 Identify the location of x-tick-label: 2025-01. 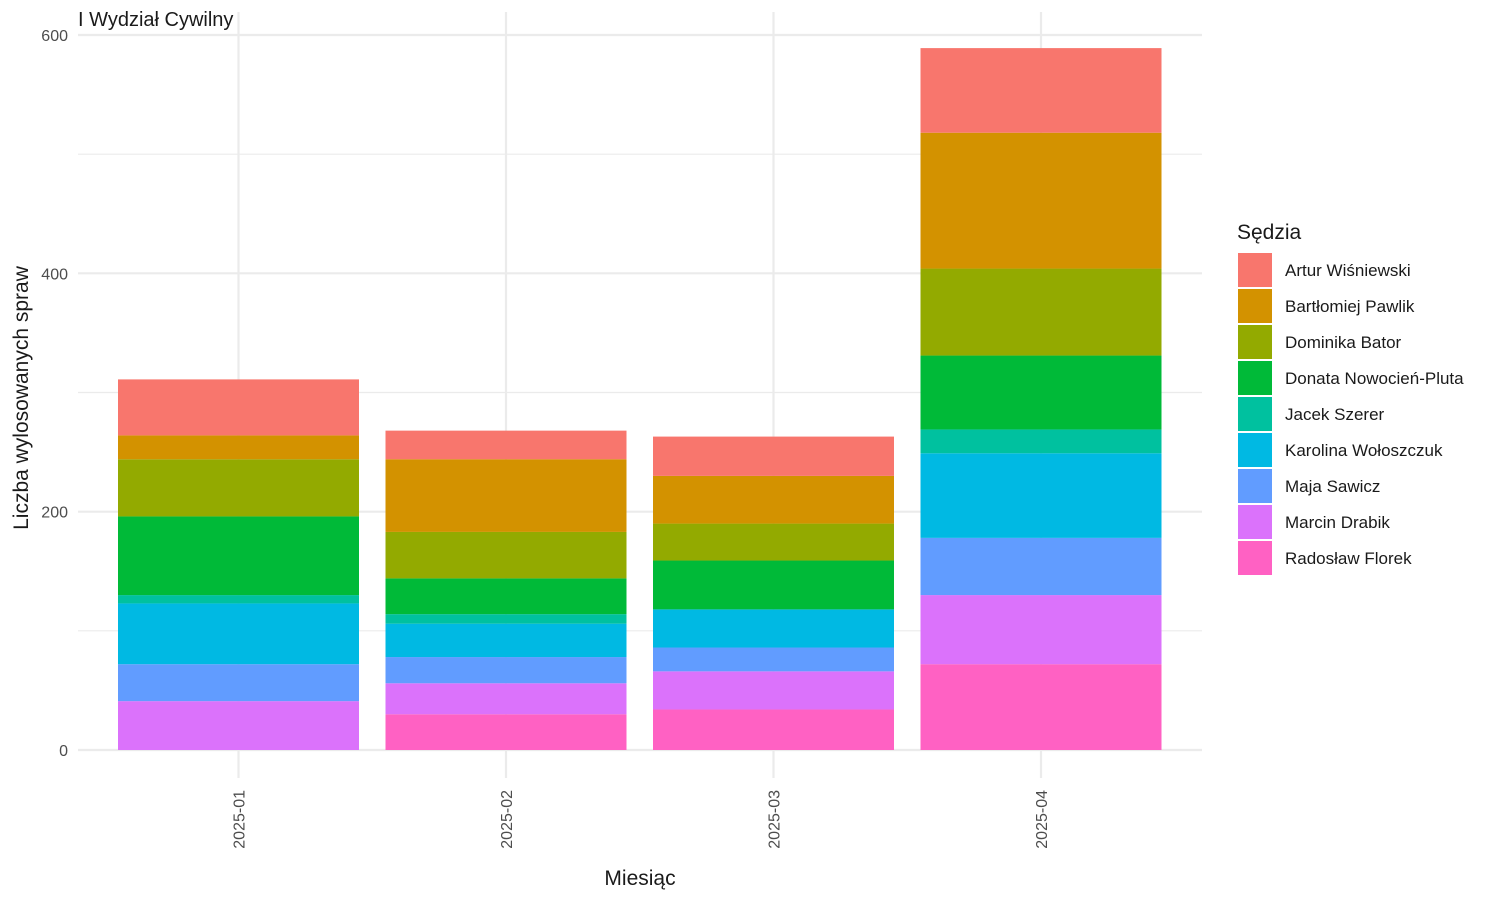
(240, 819).